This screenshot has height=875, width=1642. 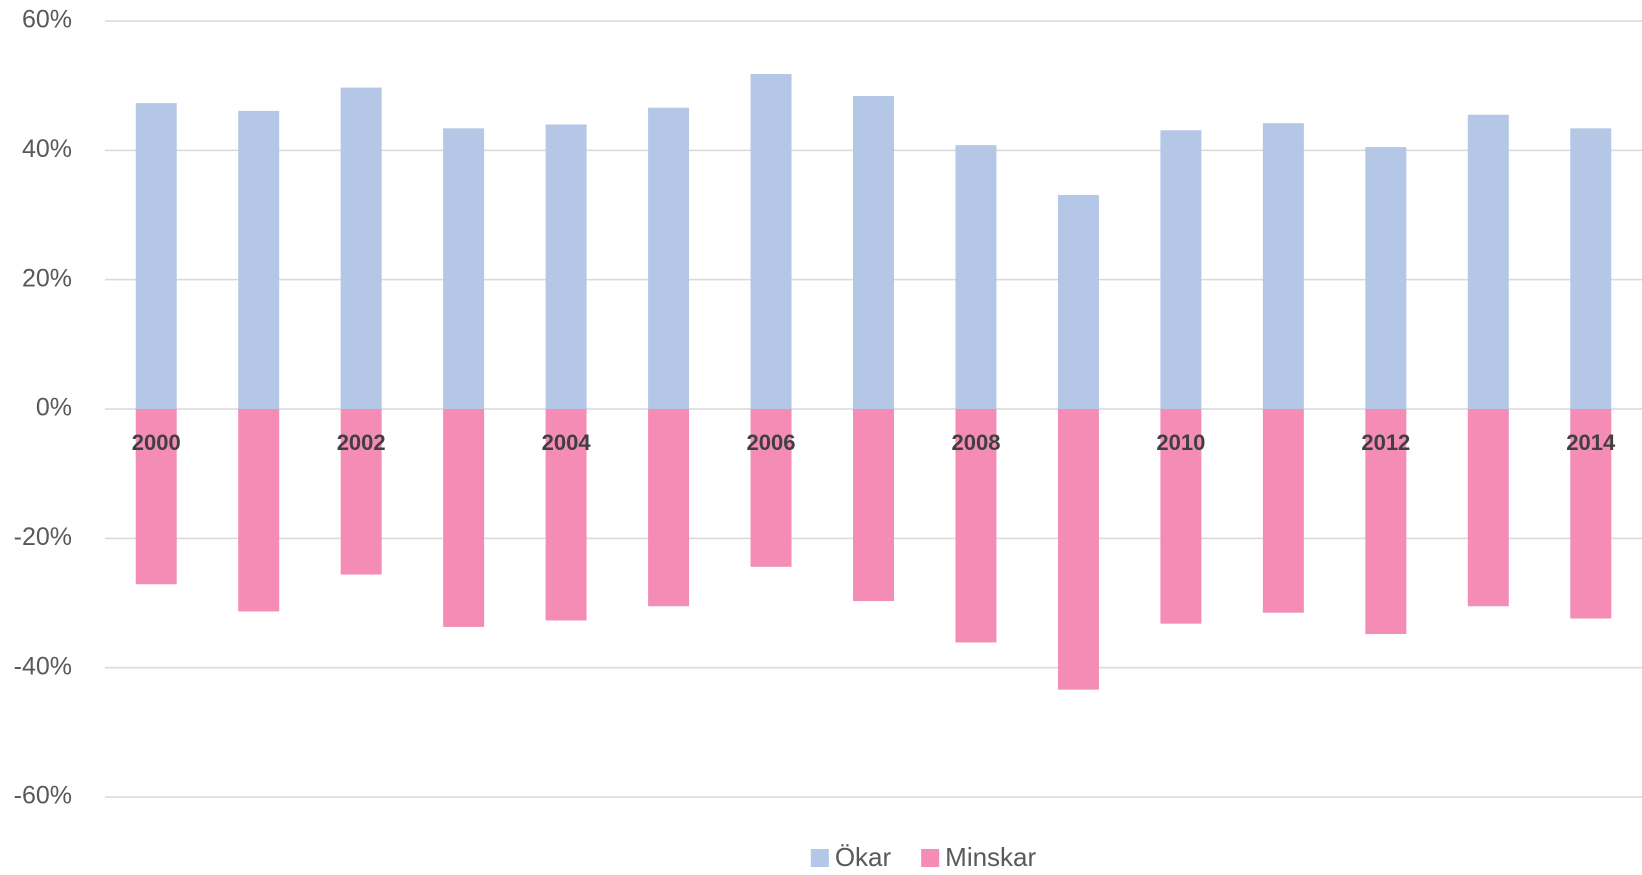 What do you see at coordinates (1591, 442) in the screenshot?
I see `x-tick-label: 2014` at bounding box center [1591, 442].